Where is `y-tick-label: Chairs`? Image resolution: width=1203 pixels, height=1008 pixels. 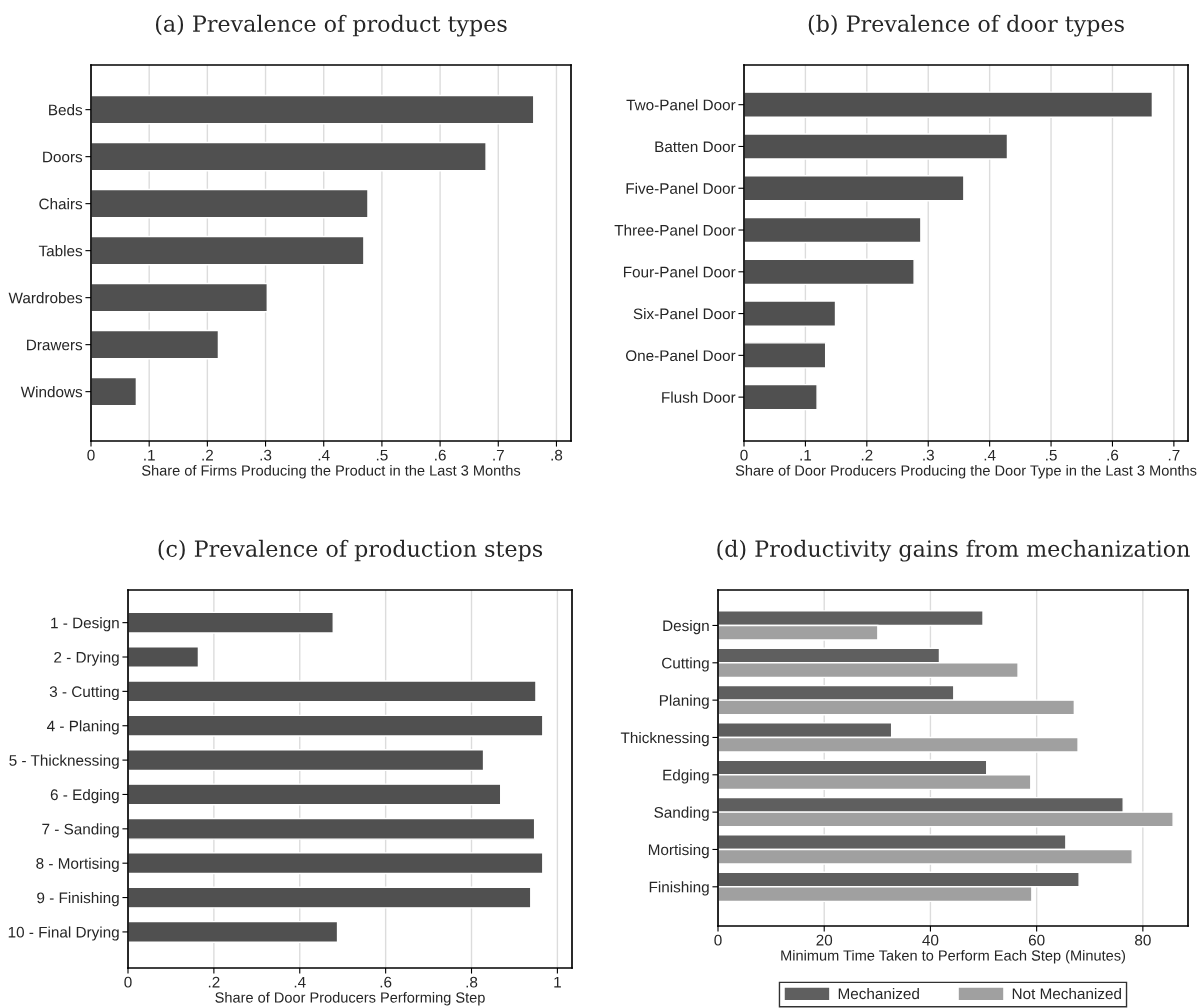 y-tick-label: Chairs is located at coordinates (61, 204).